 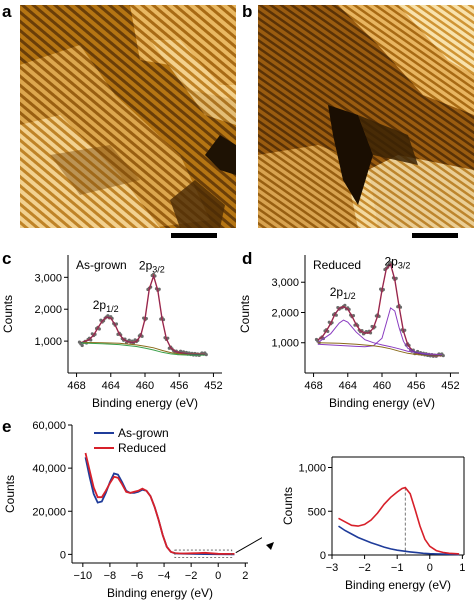 What do you see at coordinates (137, 576) in the screenshot?
I see `x-tick-label: −6` at bounding box center [137, 576].